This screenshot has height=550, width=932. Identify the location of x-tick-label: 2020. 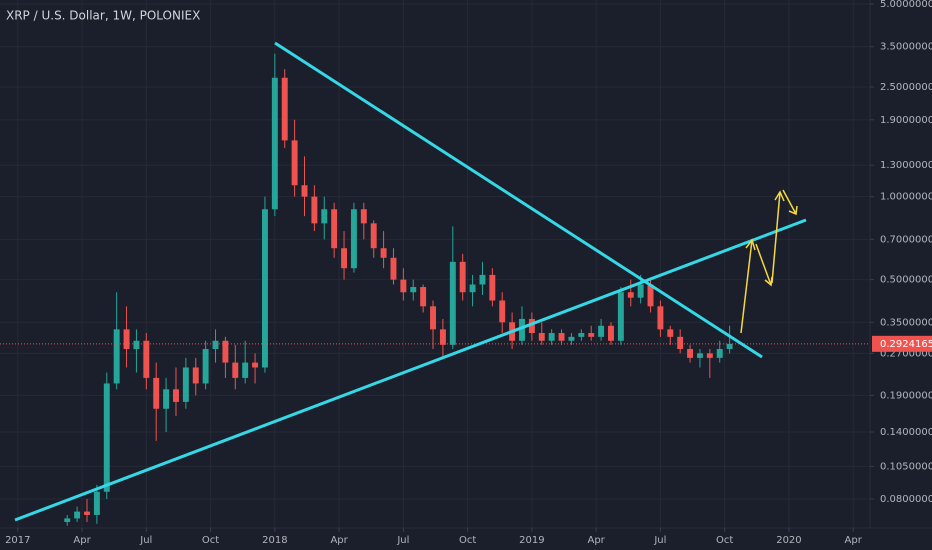
(788, 540).